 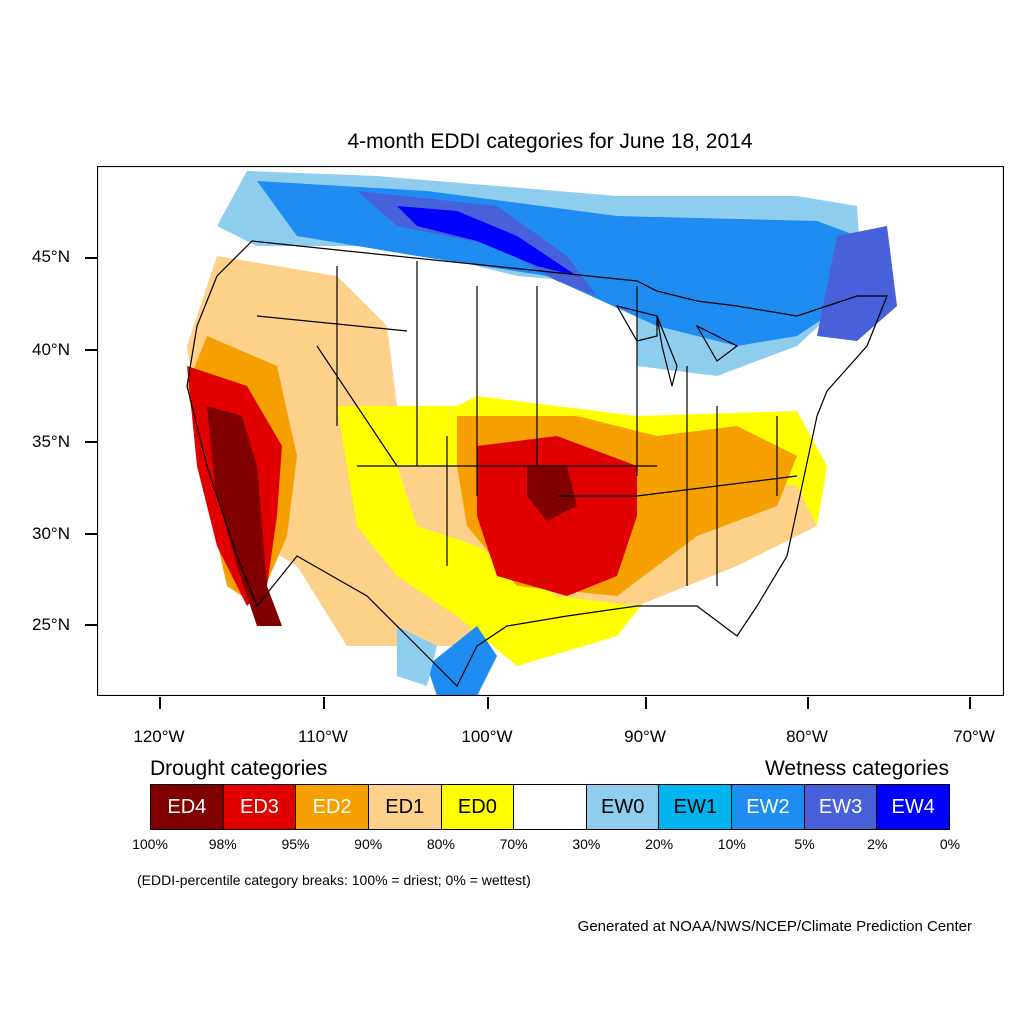 I want to click on wet-region-mexico, so click(x=417, y=656).